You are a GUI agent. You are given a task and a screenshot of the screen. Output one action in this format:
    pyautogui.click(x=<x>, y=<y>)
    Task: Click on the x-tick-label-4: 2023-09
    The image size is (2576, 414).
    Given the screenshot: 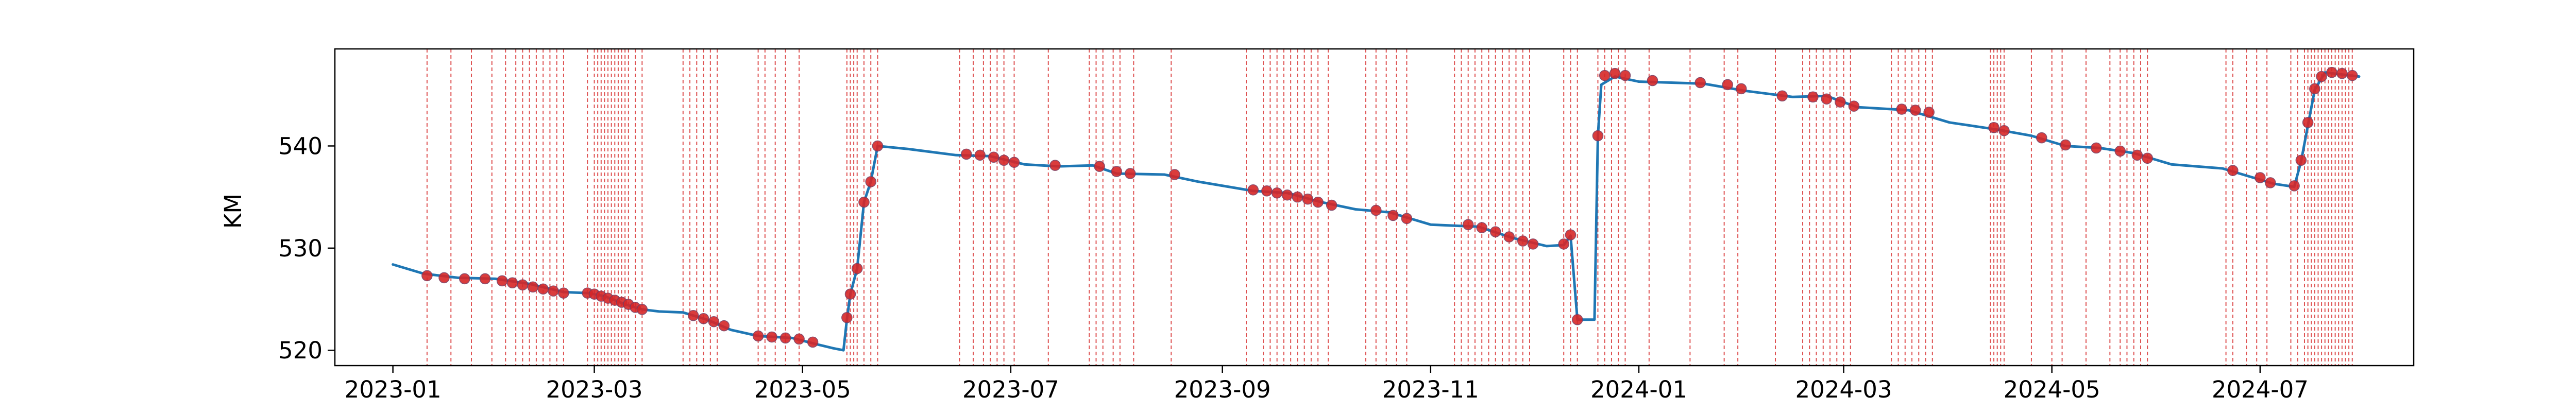 What is the action you would take?
    pyautogui.click(x=1223, y=390)
    